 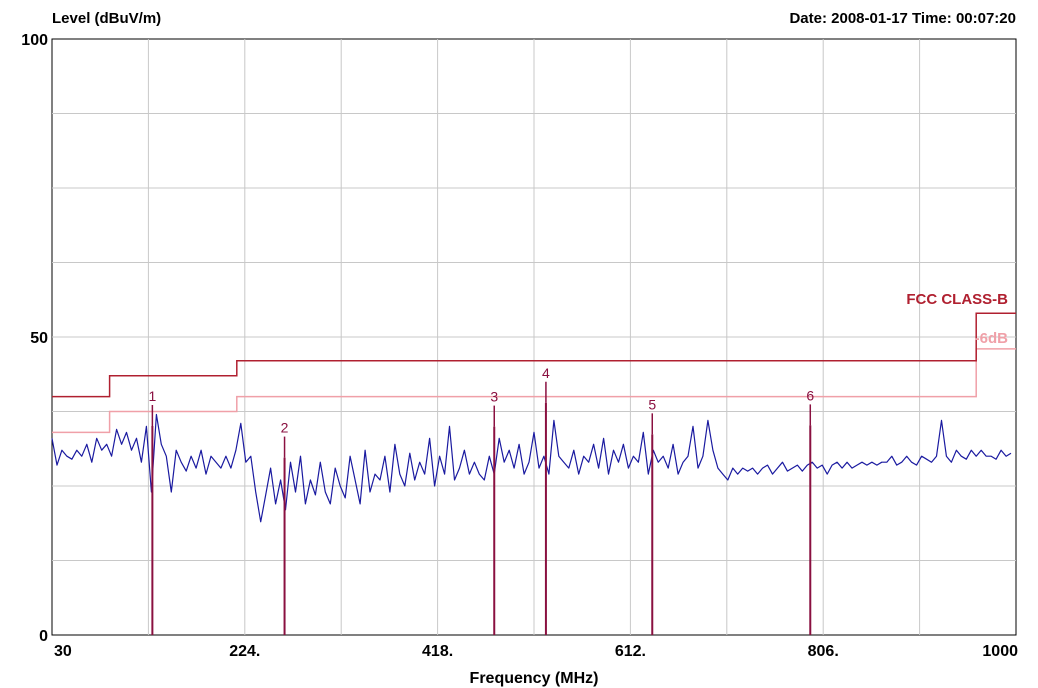 I want to click on marker-label-5: 5, so click(x=652, y=404).